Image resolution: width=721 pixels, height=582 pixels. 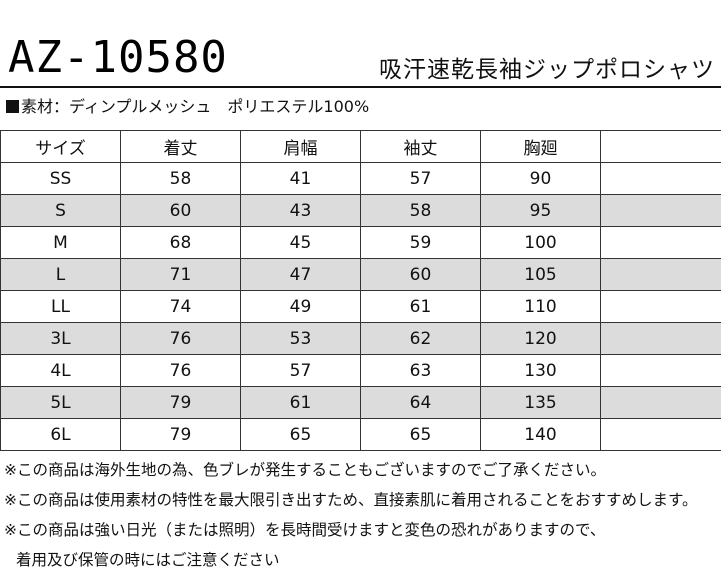 What do you see at coordinates (420, 370) in the screenshot?
I see `cell-sleeve: 63` at bounding box center [420, 370].